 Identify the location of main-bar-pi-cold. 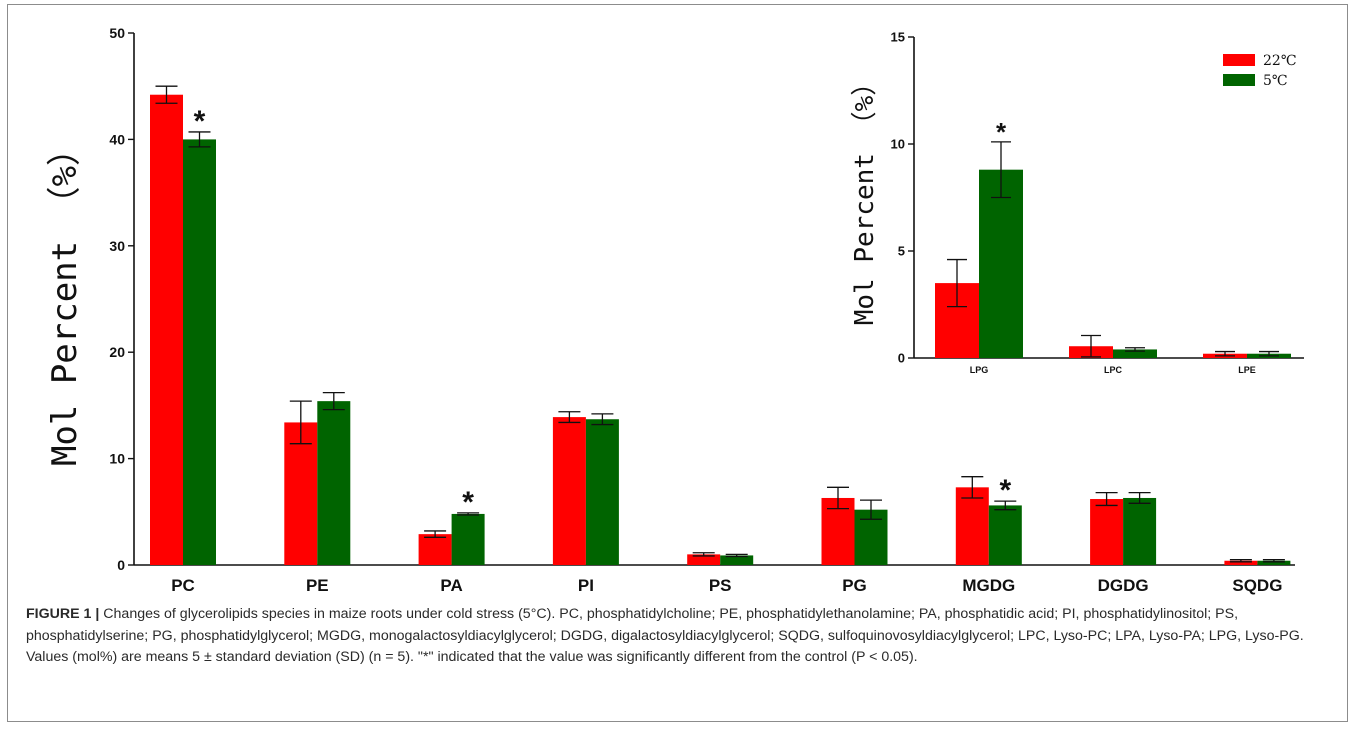
(602, 492).